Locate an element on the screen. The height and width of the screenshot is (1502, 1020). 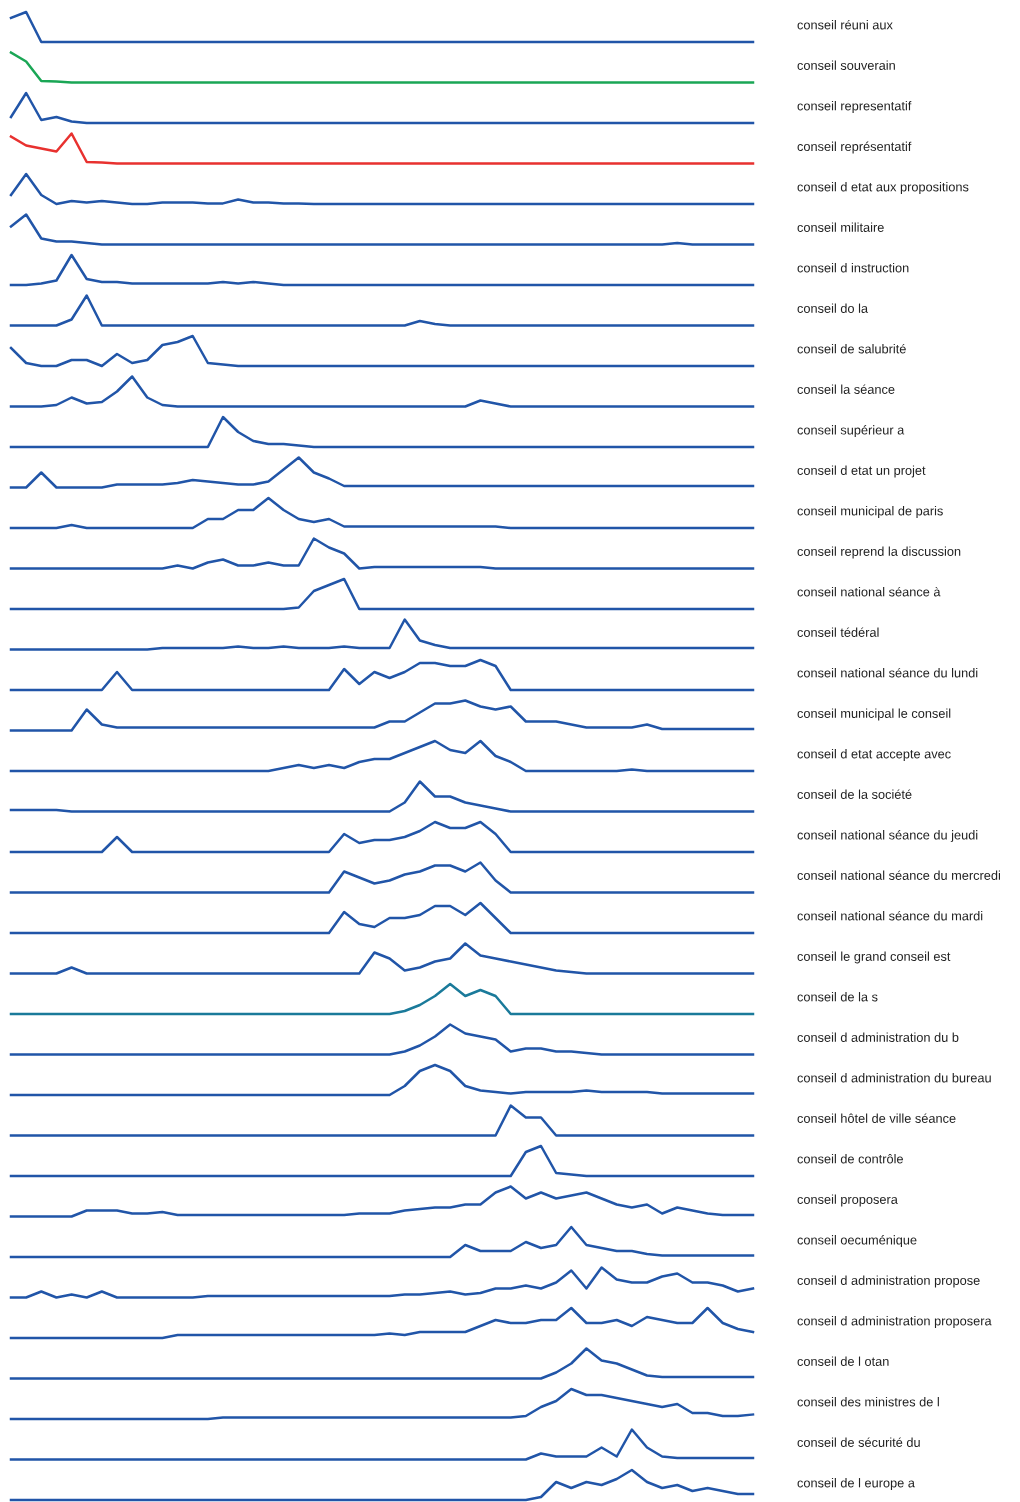
text: conseil oecuménique is located at coordinates (857, 1241).